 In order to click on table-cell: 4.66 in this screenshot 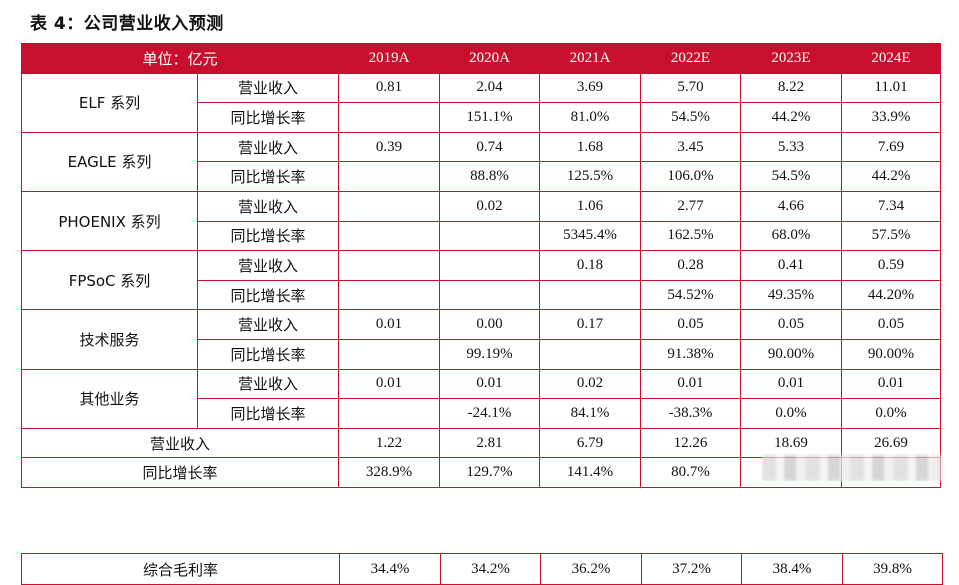, I will do `click(791, 206)`.